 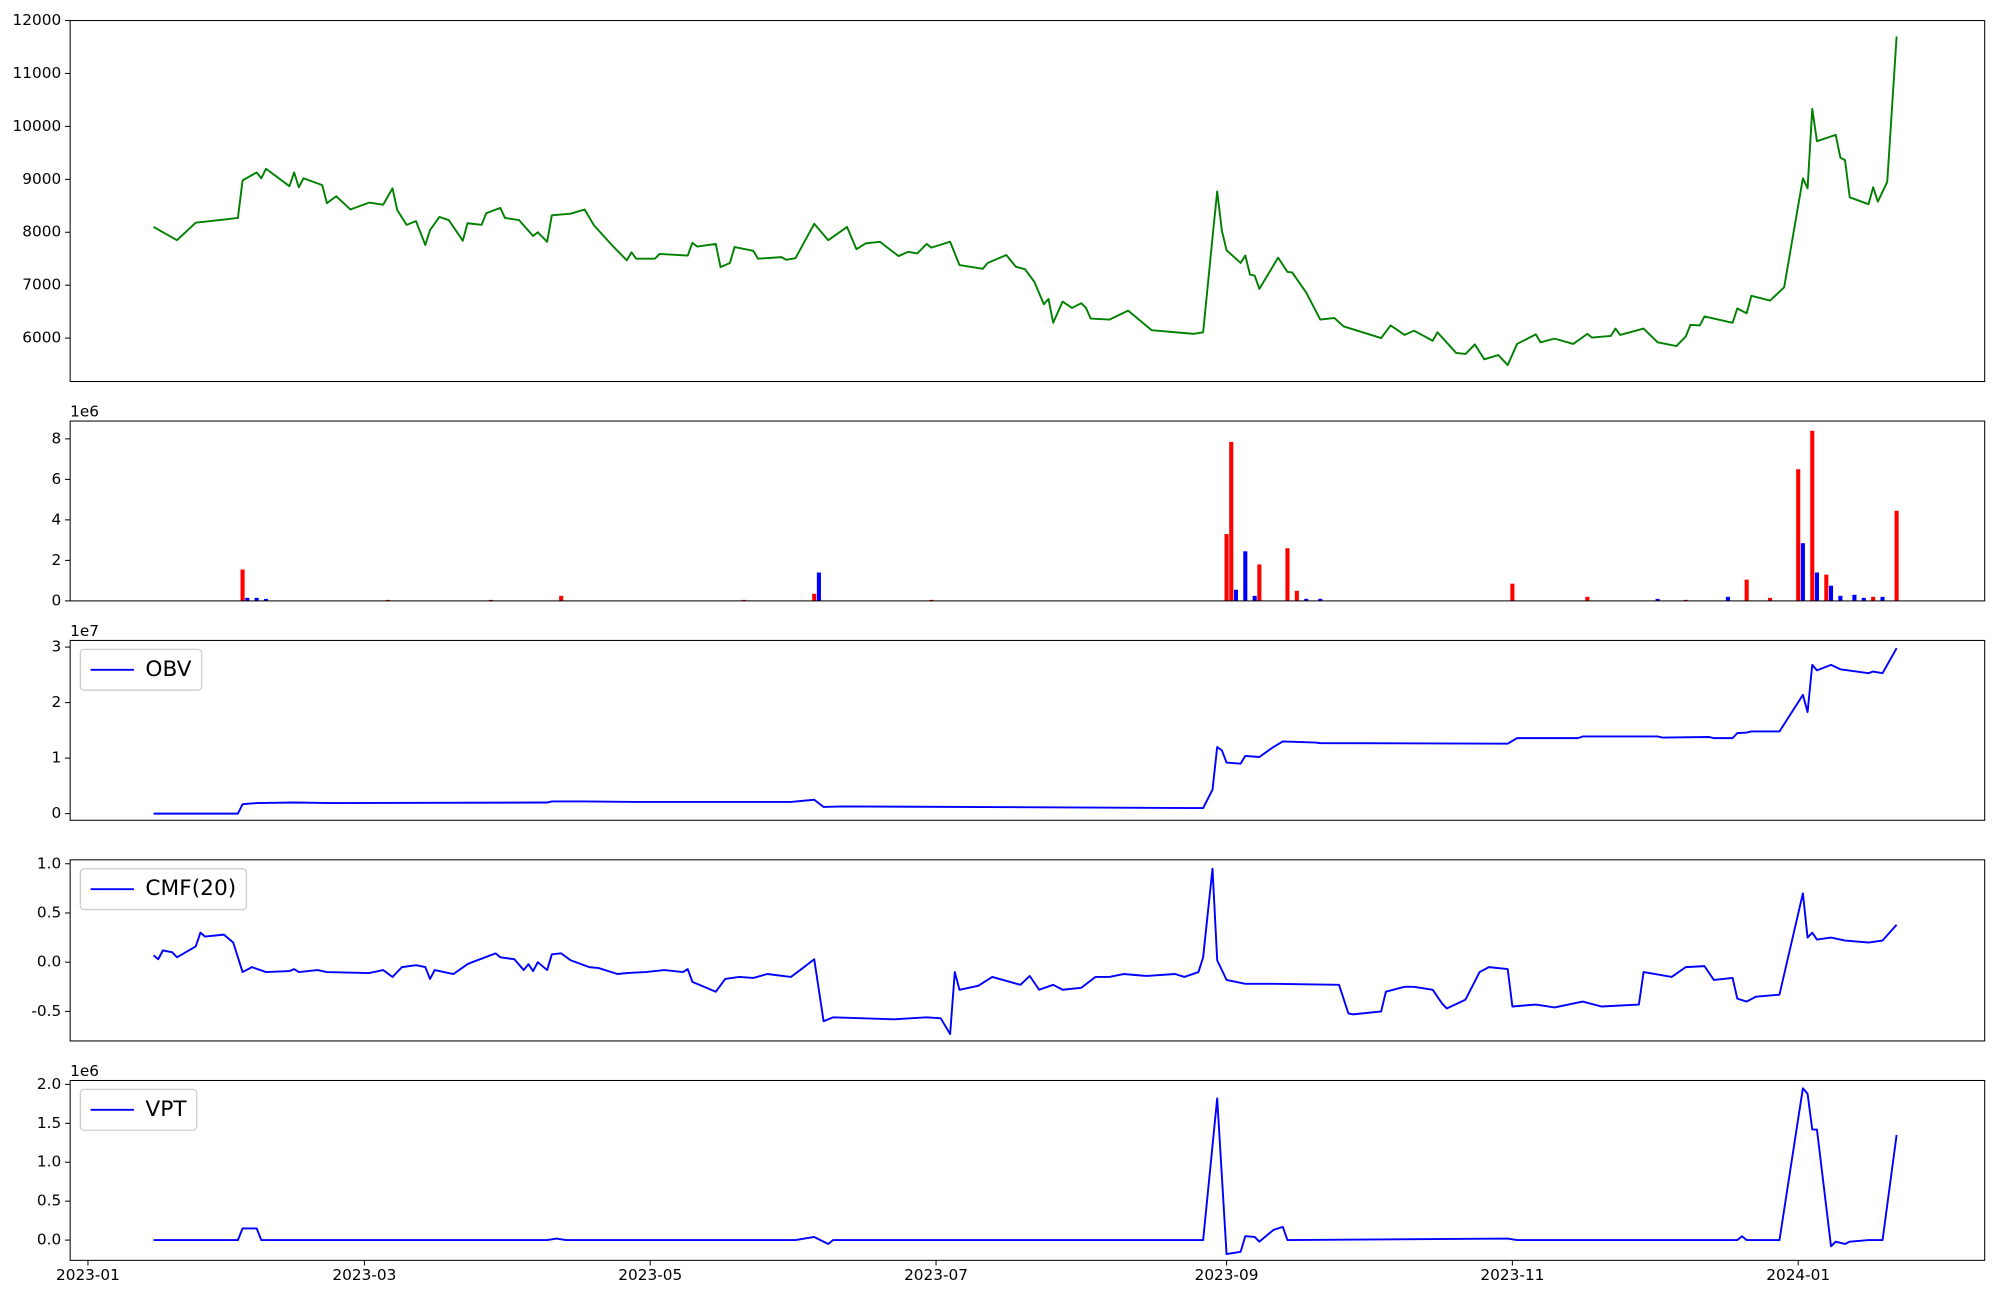 I want to click on y-tick-label: 3, so click(x=56, y=647).